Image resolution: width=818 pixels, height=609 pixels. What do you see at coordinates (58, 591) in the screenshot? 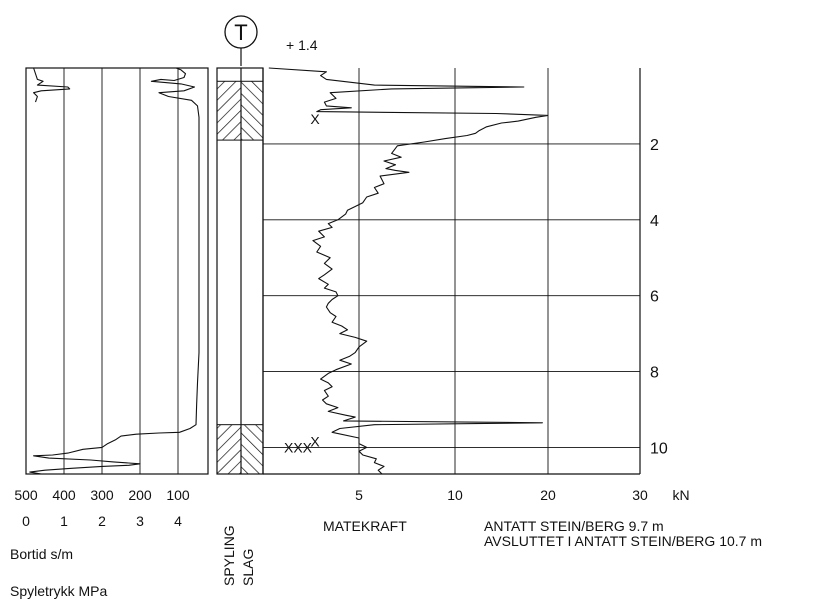
I see `spyletrykk-label: Spyletrykk MPa` at bounding box center [58, 591].